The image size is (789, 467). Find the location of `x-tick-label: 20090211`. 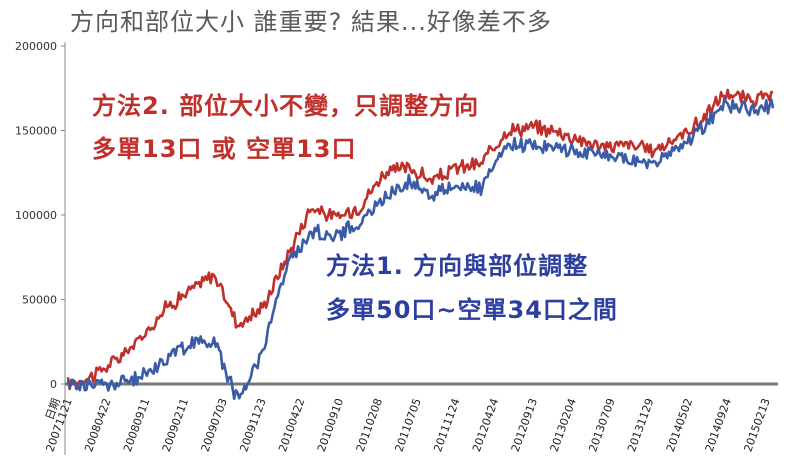

x-tick-label: 20090211 is located at coordinates (175, 425).